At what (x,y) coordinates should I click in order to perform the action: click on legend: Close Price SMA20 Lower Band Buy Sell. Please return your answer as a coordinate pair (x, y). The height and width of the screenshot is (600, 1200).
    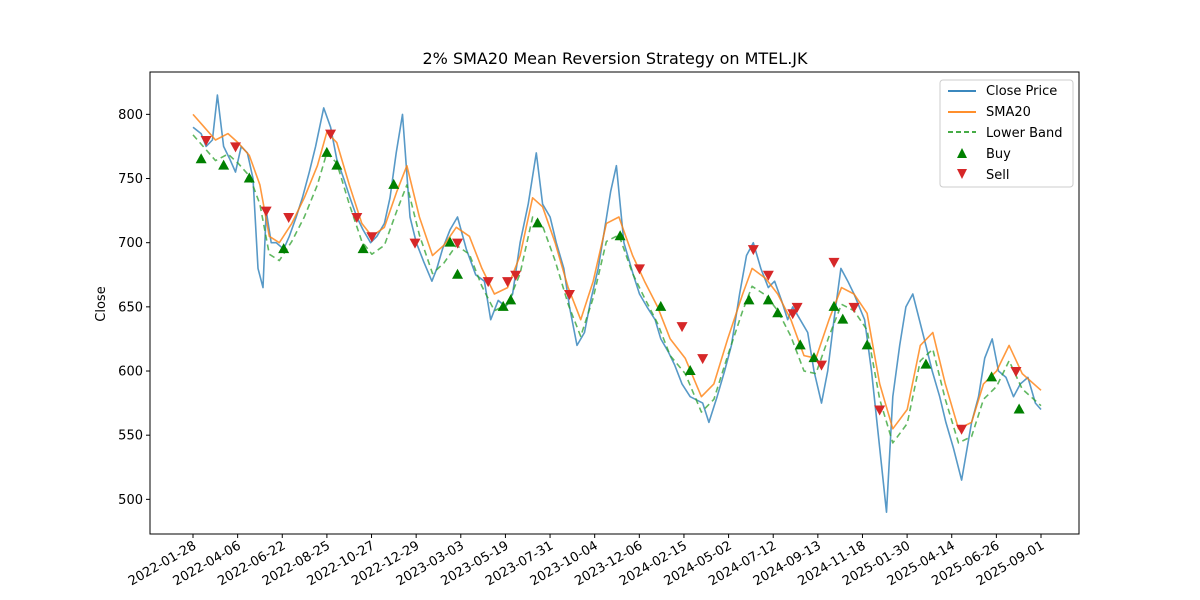
    Looking at the image, I should click on (1006, 133).